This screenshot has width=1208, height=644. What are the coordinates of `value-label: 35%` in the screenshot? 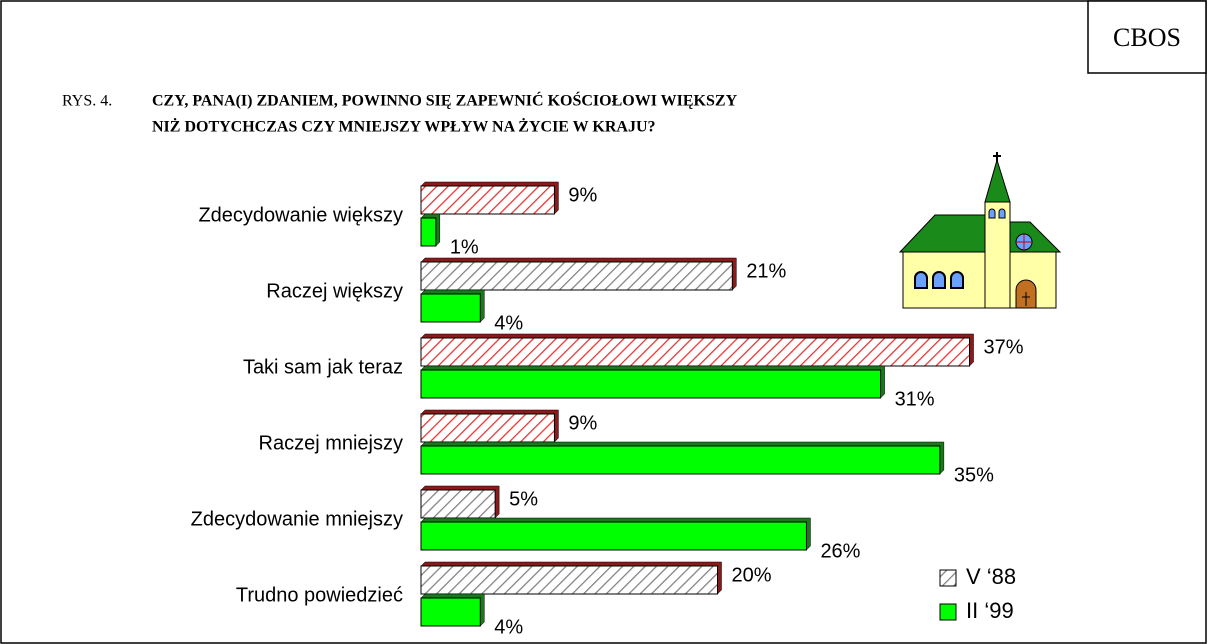 It's located at (974, 475).